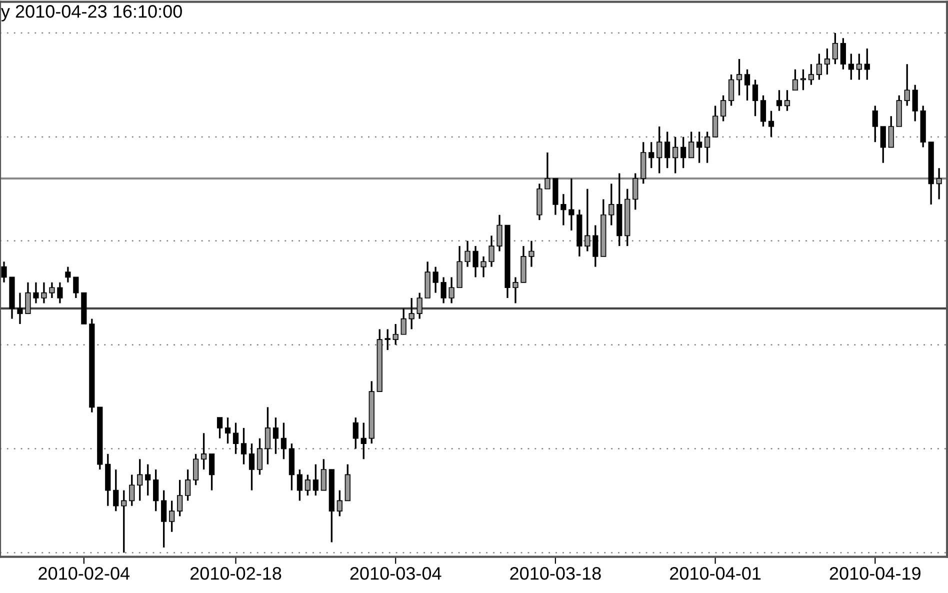 The height and width of the screenshot is (593, 948). I want to click on x-tick-label: 2010-04-19, so click(875, 573).